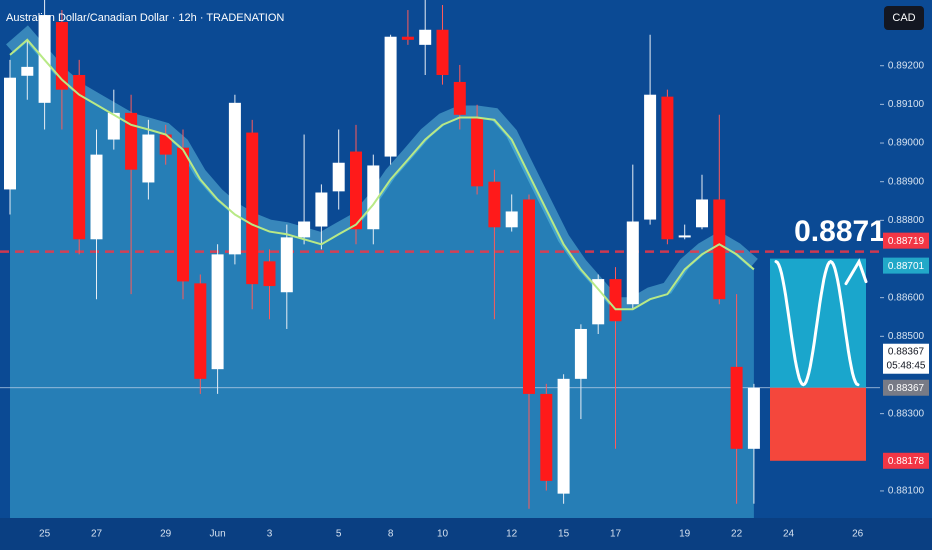 Image resolution: width=932 pixels, height=550 pixels. What do you see at coordinates (818, 424) in the screenshot?
I see `stop-zone` at bounding box center [818, 424].